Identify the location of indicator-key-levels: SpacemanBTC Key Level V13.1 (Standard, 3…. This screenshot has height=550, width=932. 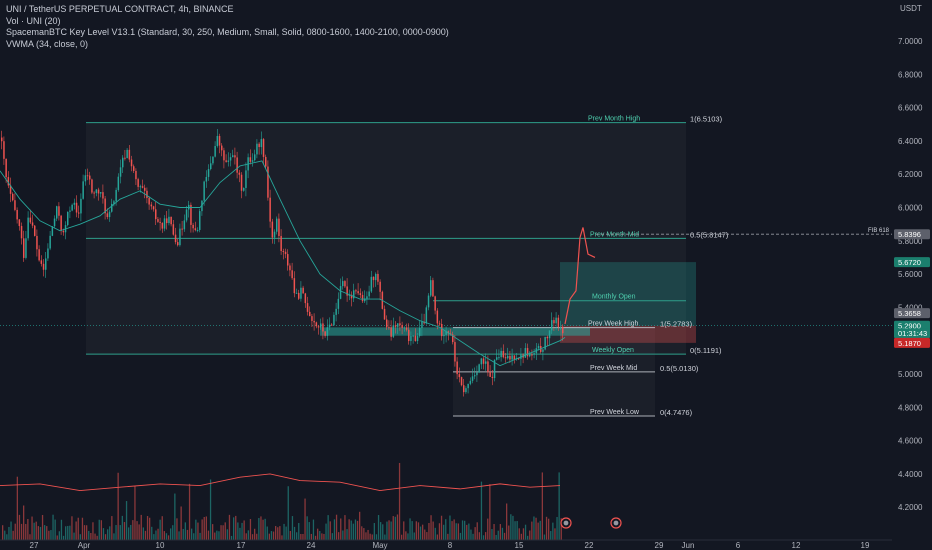
(227, 32).